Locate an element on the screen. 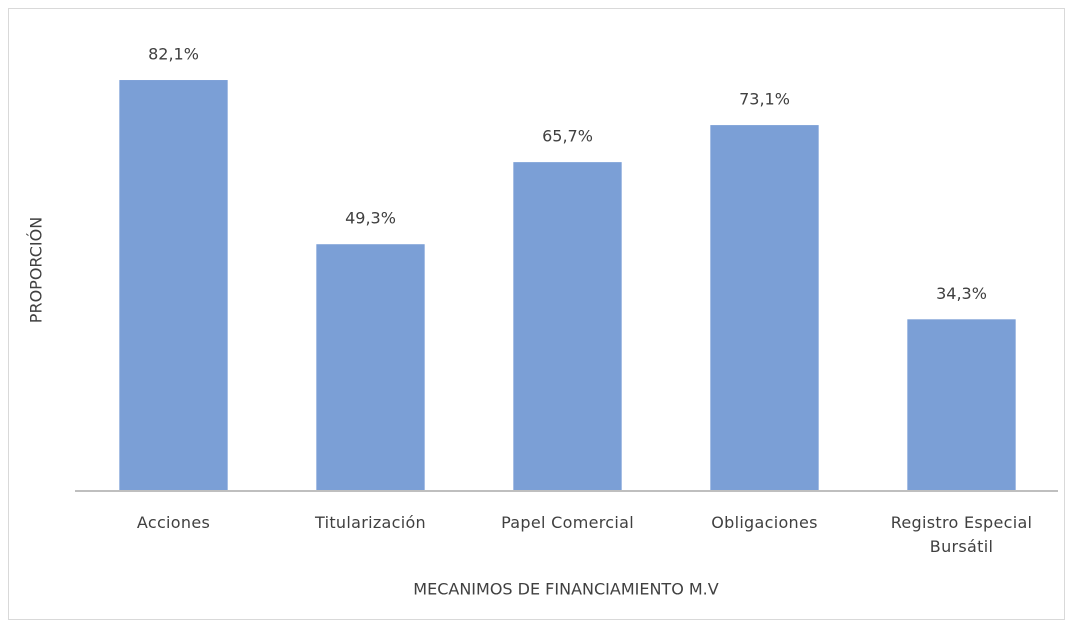  data-label: 73,1% is located at coordinates (764, 99).